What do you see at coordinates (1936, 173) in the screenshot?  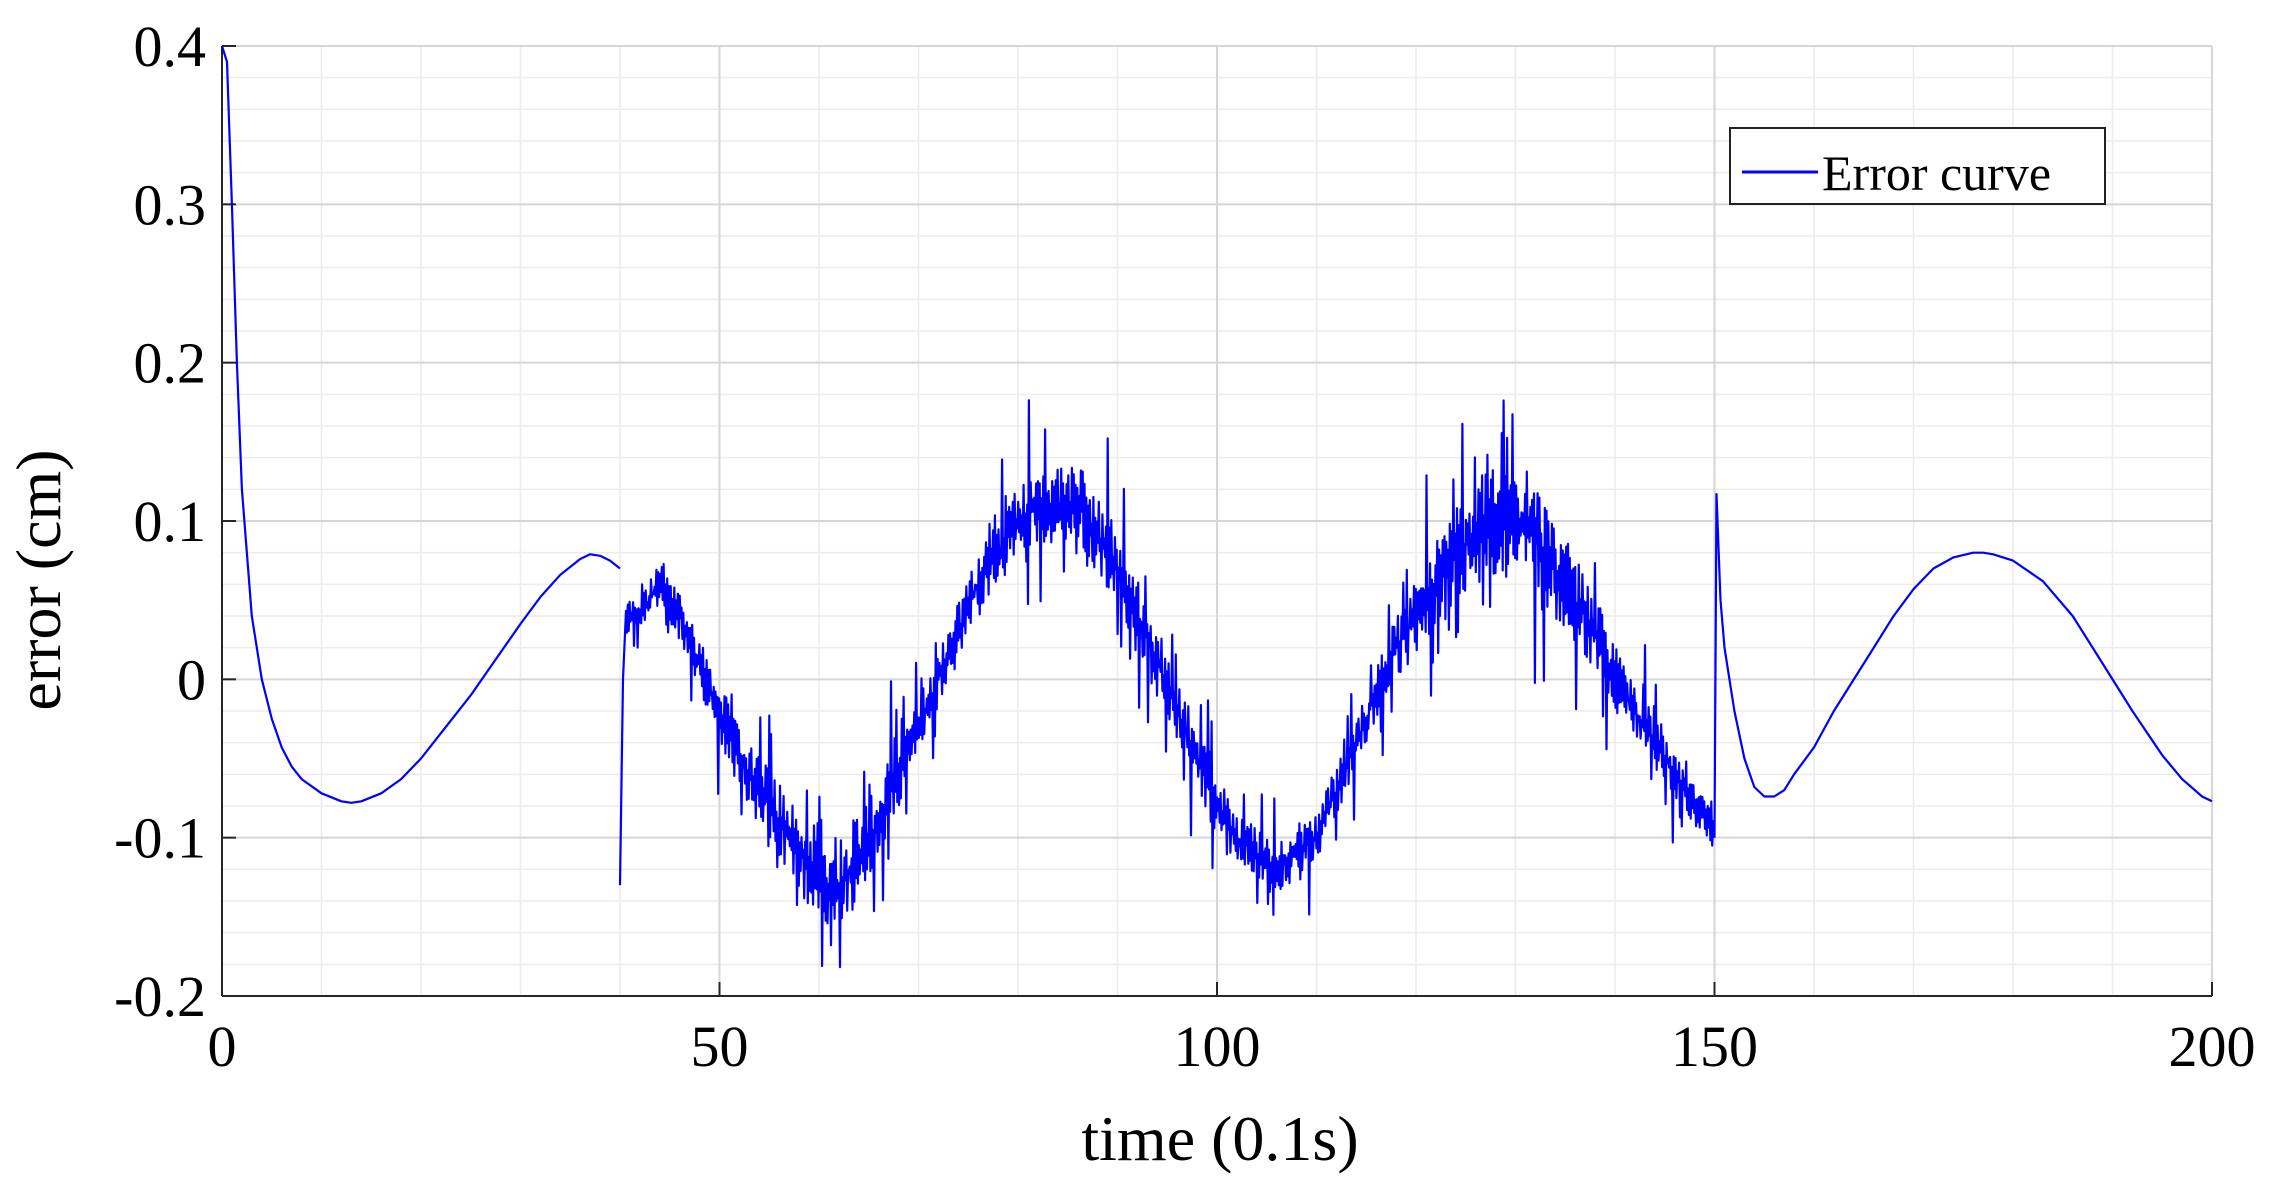 I see `legend-label: Error curve` at bounding box center [1936, 173].